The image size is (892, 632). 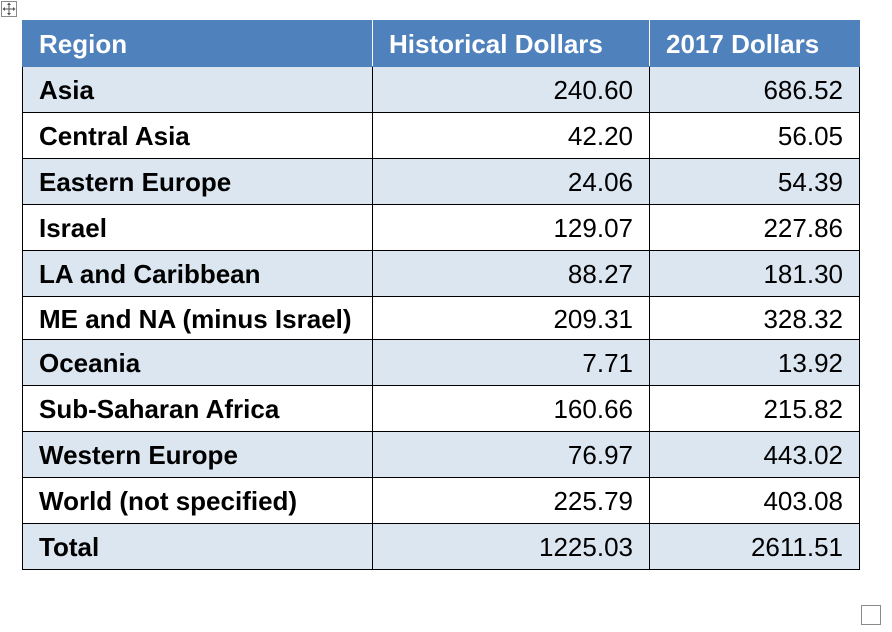 I want to click on table-row: Central Asia 42.20 56.05, so click(x=441, y=135).